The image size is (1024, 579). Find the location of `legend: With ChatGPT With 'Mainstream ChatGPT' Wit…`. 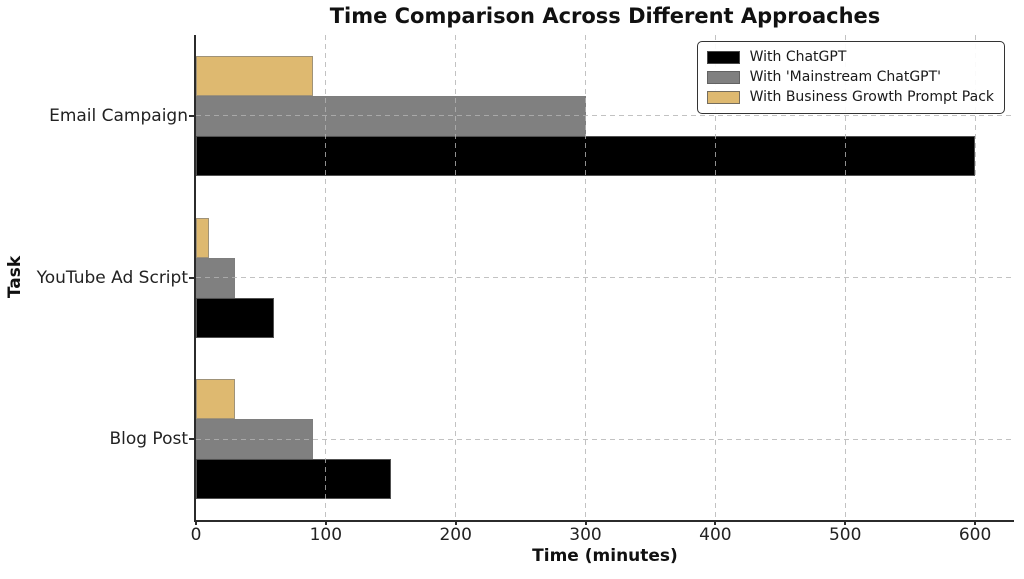

legend: With ChatGPT With 'Mainstream ChatGPT' Wit… is located at coordinates (850, 77).